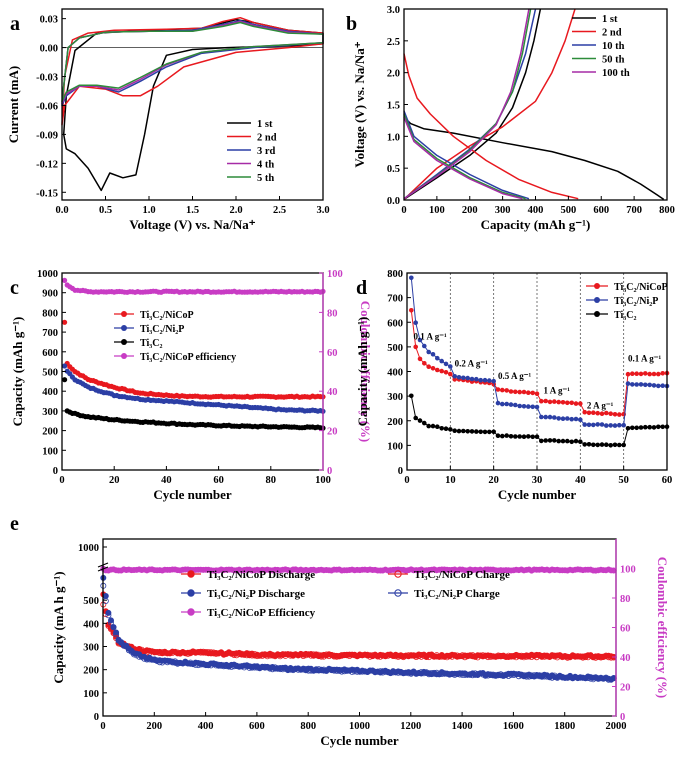 This screenshot has height=758, width=680. What do you see at coordinates (47, 78) in the screenshot?
I see `y-tick-label: -0.03` at bounding box center [47, 78].